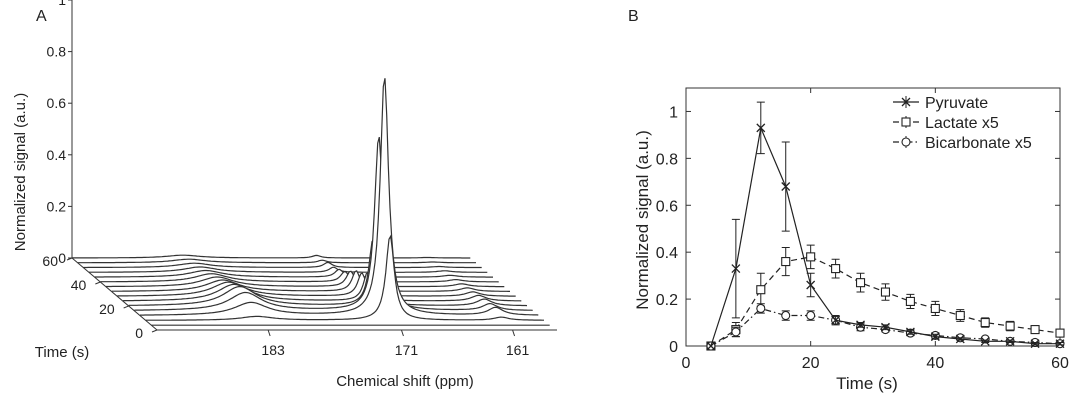 The height and width of the screenshot is (401, 1069). I want to click on series-line, so click(885, 301).